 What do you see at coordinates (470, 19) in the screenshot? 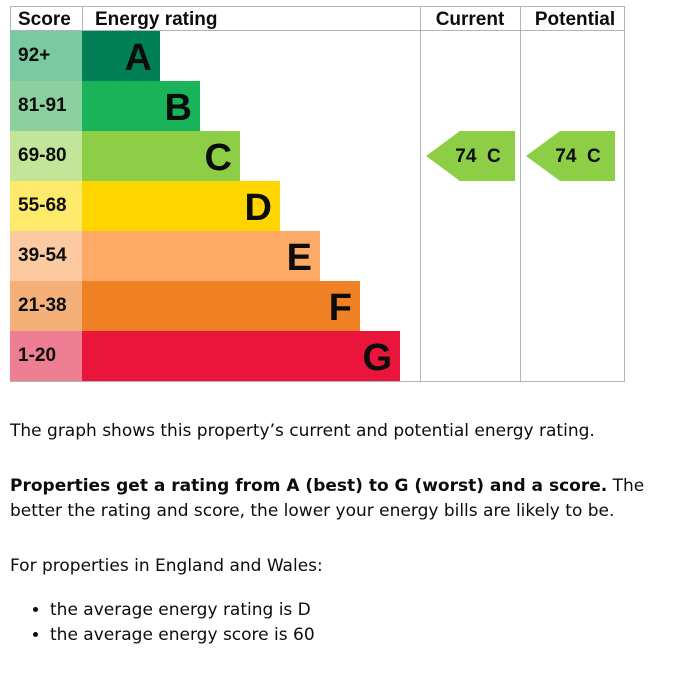
I see `header-current: Current` at bounding box center [470, 19].